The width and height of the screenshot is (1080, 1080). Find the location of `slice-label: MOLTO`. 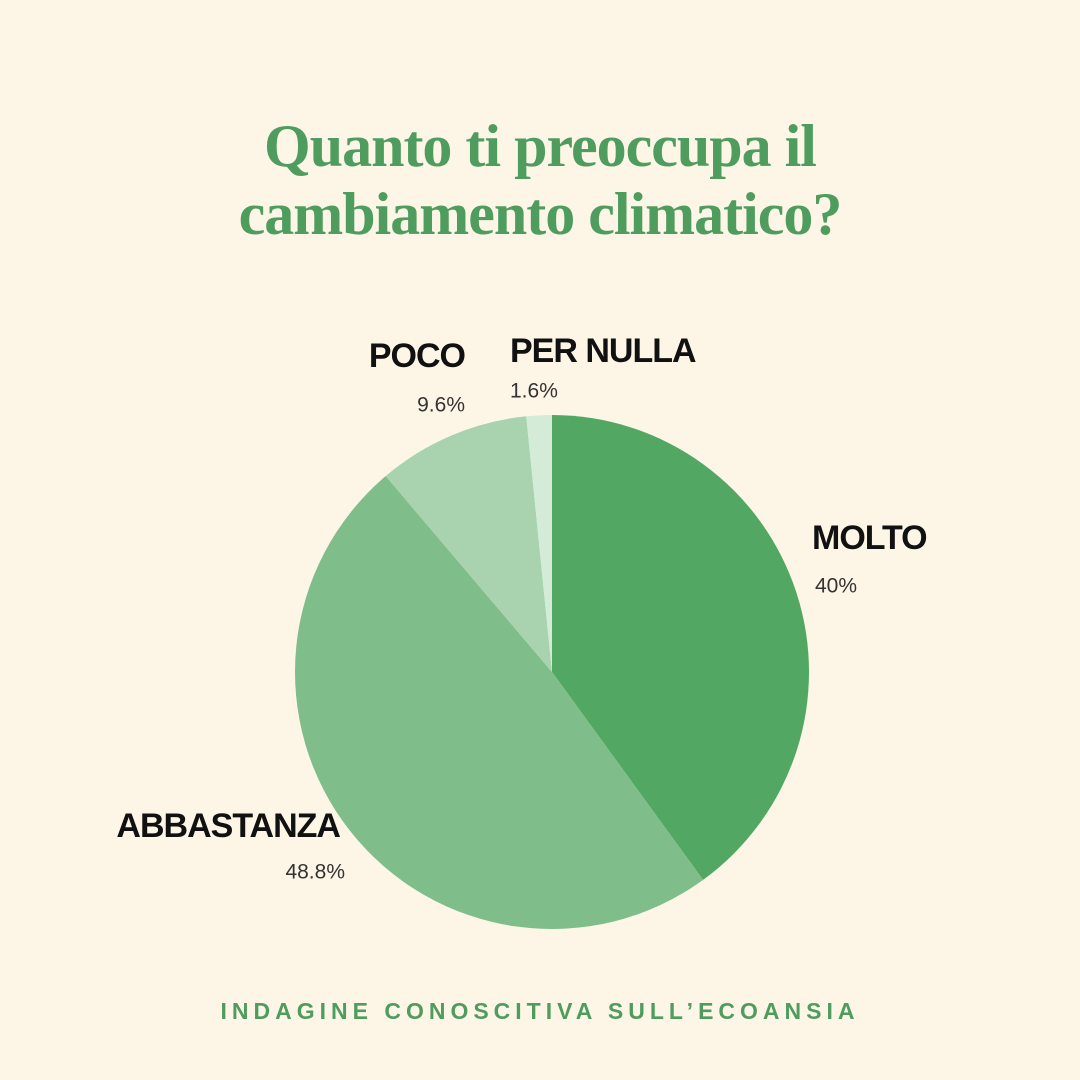

slice-label: MOLTO is located at coordinates (869, 538).